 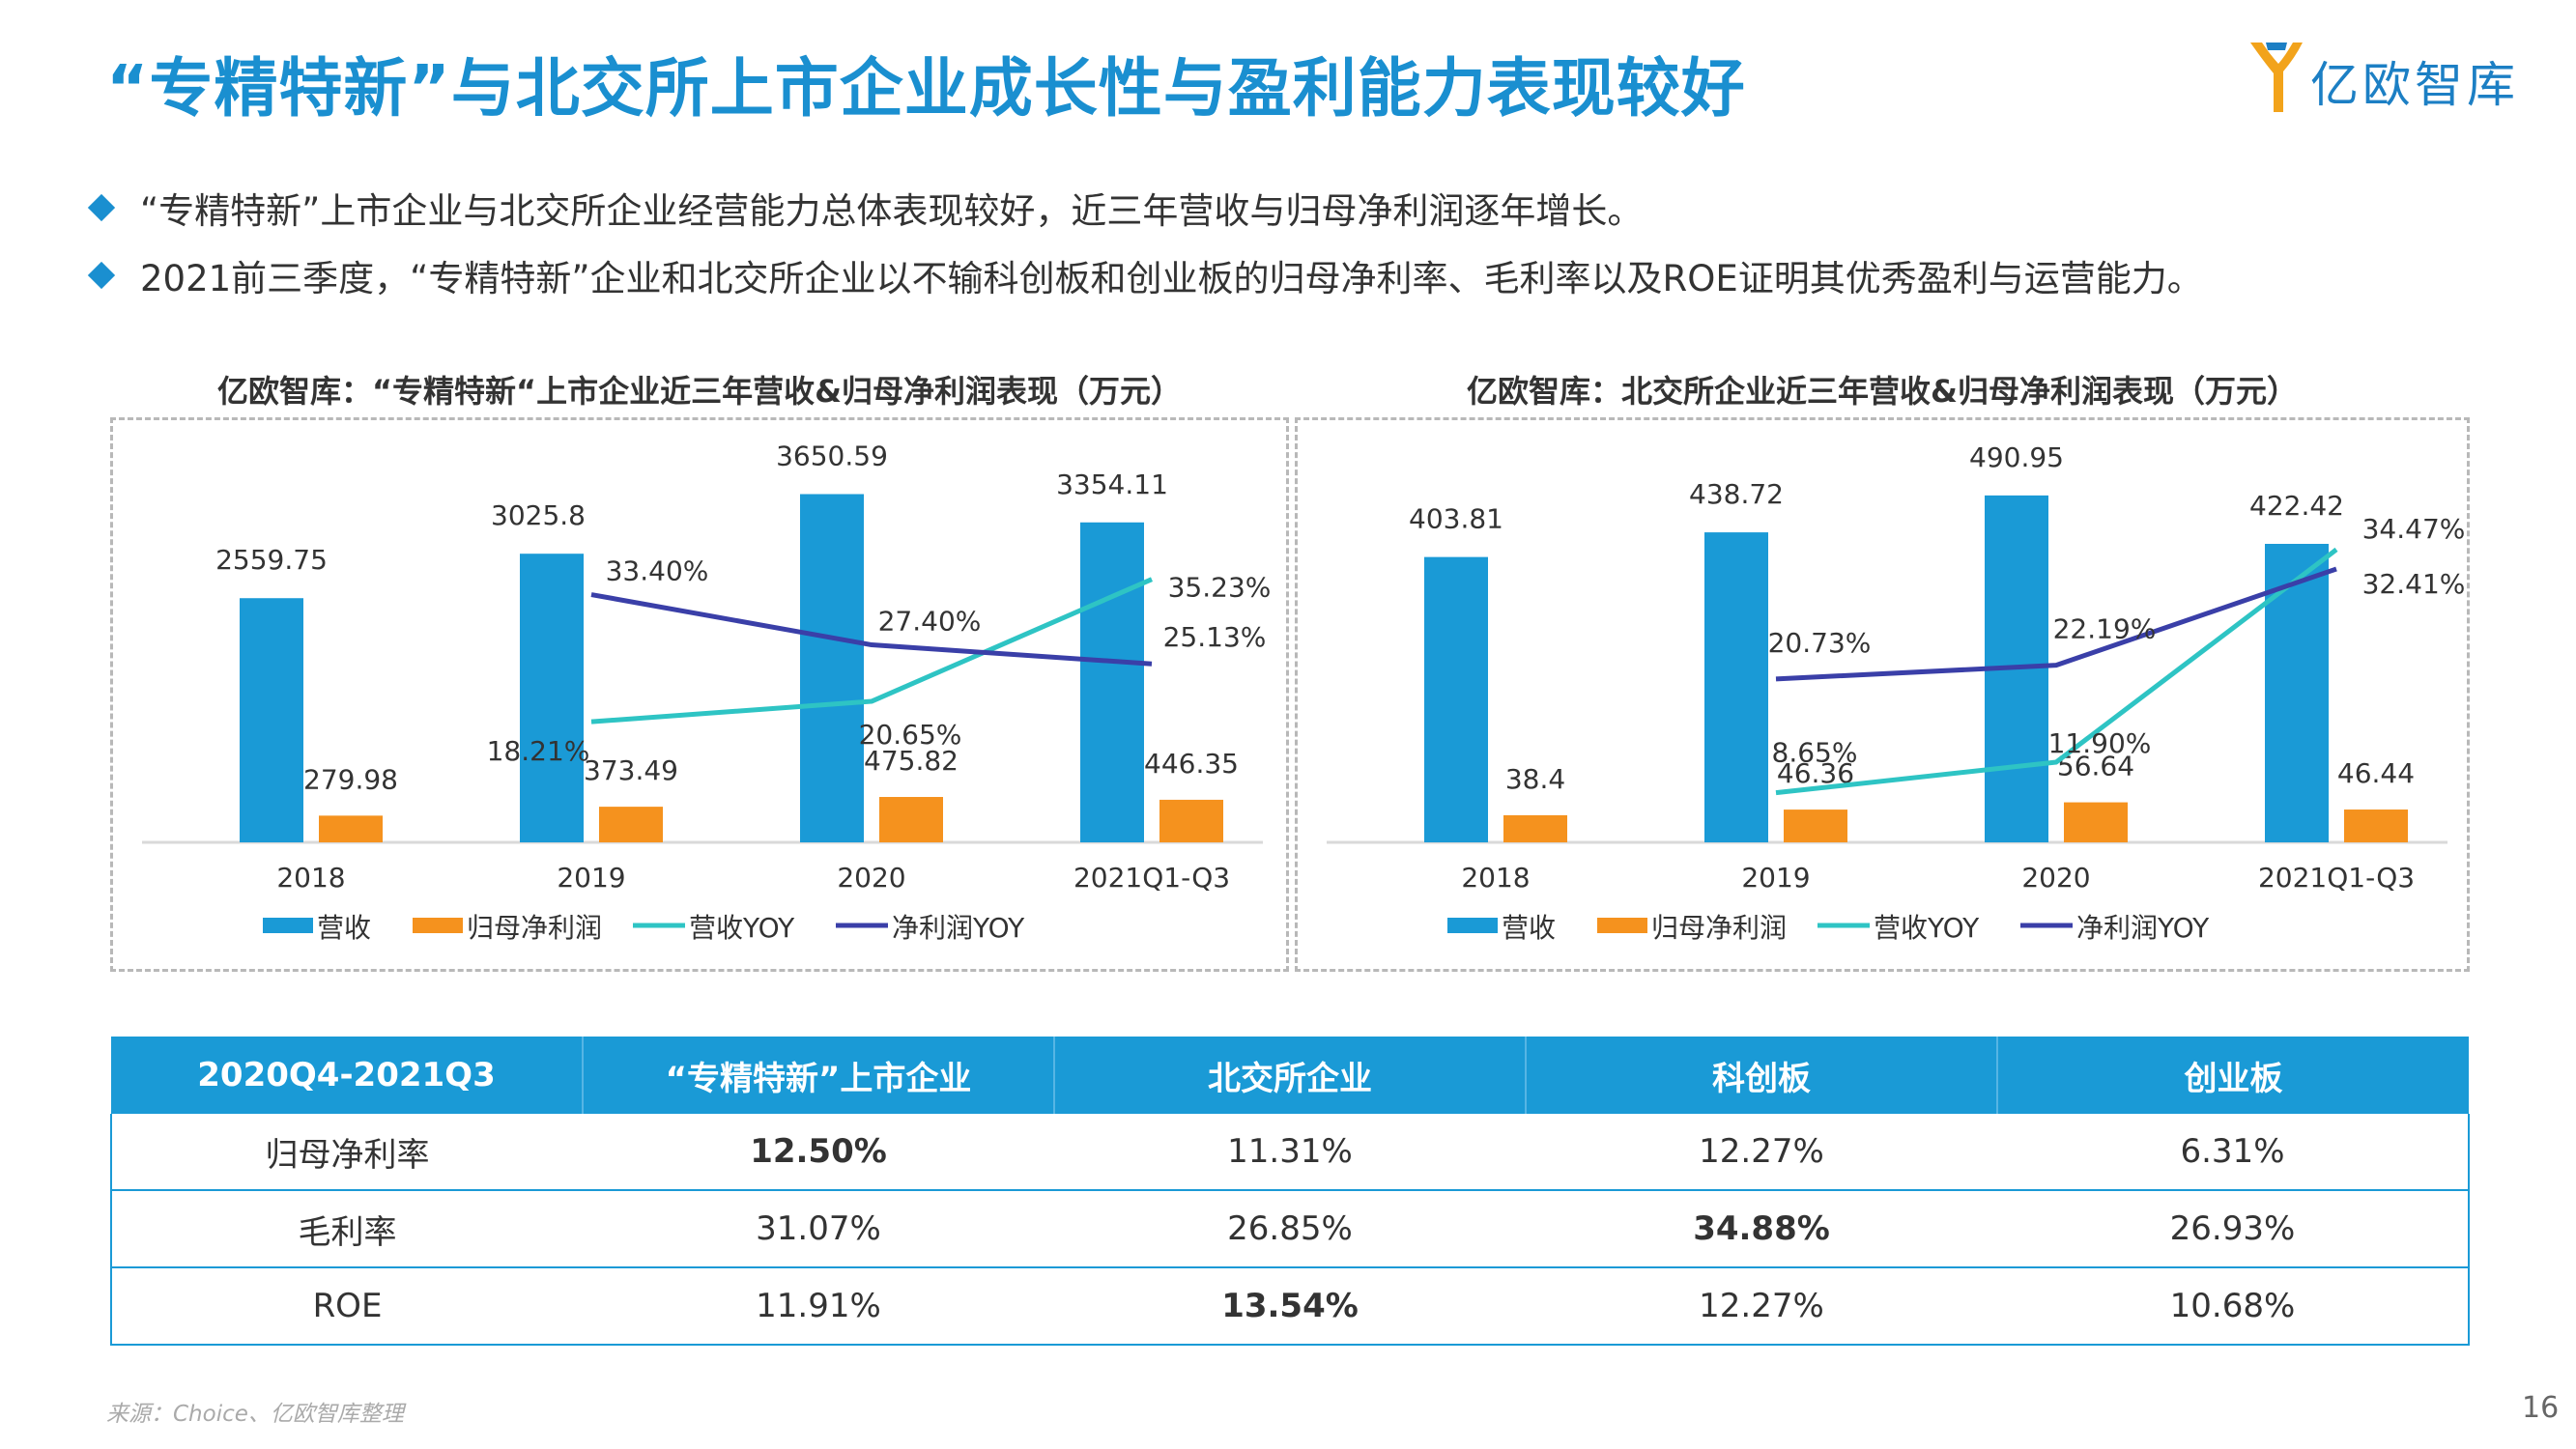 I want to click on profit-yoy-line-data-label: 27.40%, so click(x=930, y=622).